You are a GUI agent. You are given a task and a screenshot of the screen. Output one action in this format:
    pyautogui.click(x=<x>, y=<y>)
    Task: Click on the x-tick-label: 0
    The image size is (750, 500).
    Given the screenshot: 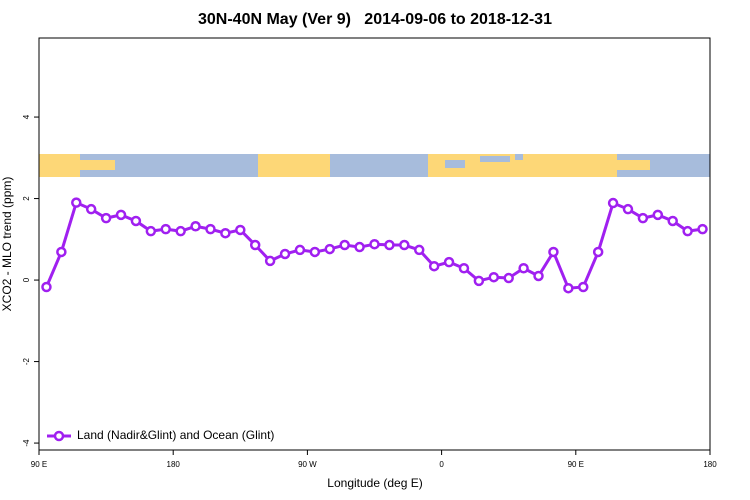 What is the action you would take?
    pyautogui.click(x=441, y=464)
    